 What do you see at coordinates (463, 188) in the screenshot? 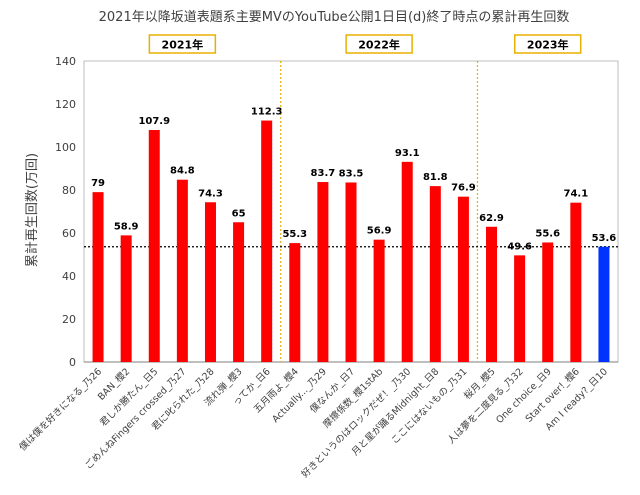
I see `bar-value-label: 76.9` at bounding box center [463, 188].